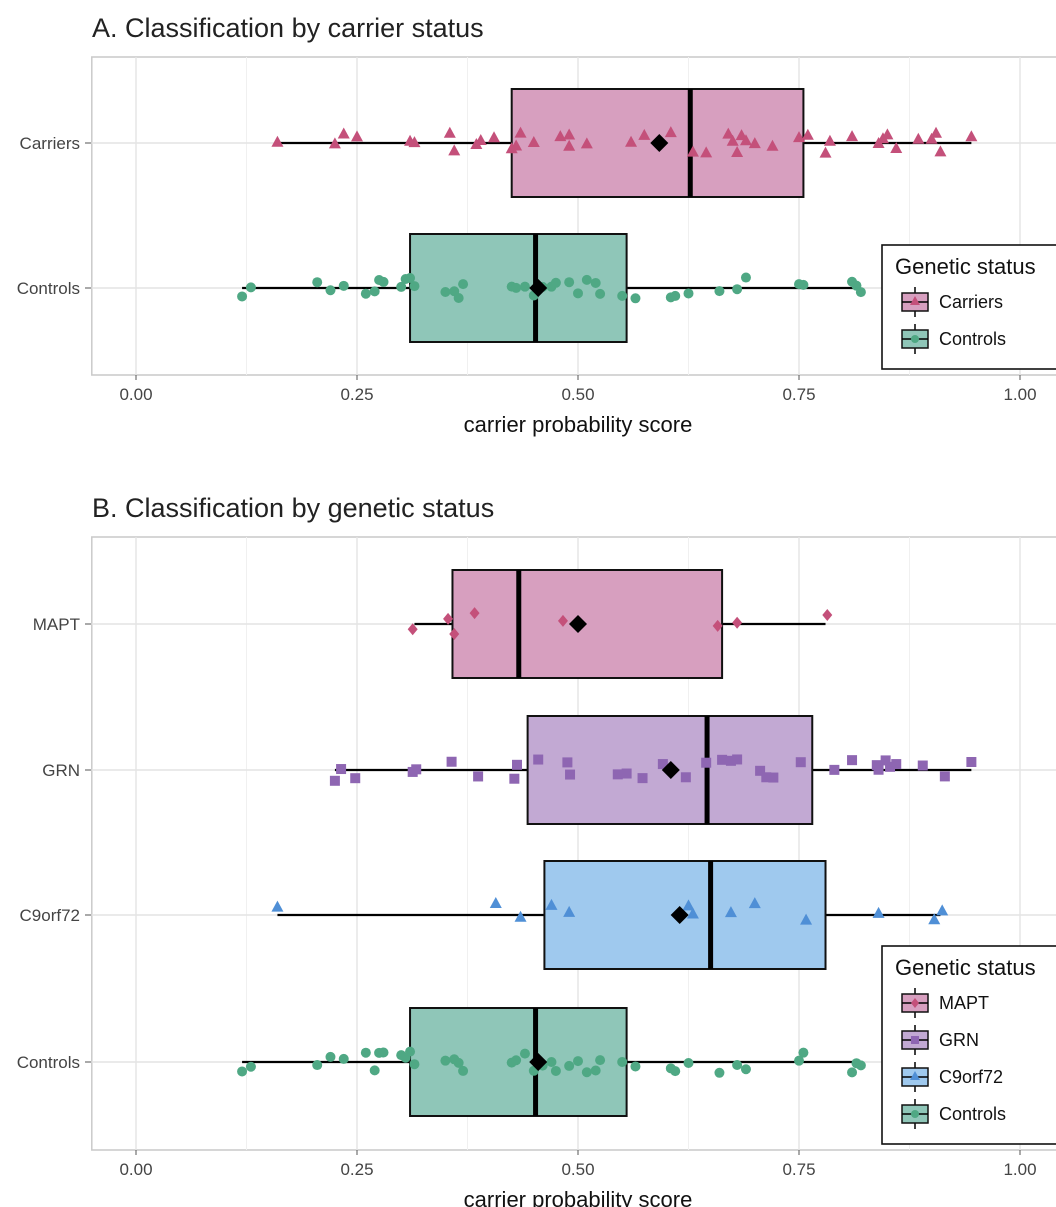  I want to click on mean-marker-c9orf72, so click(679, 915).